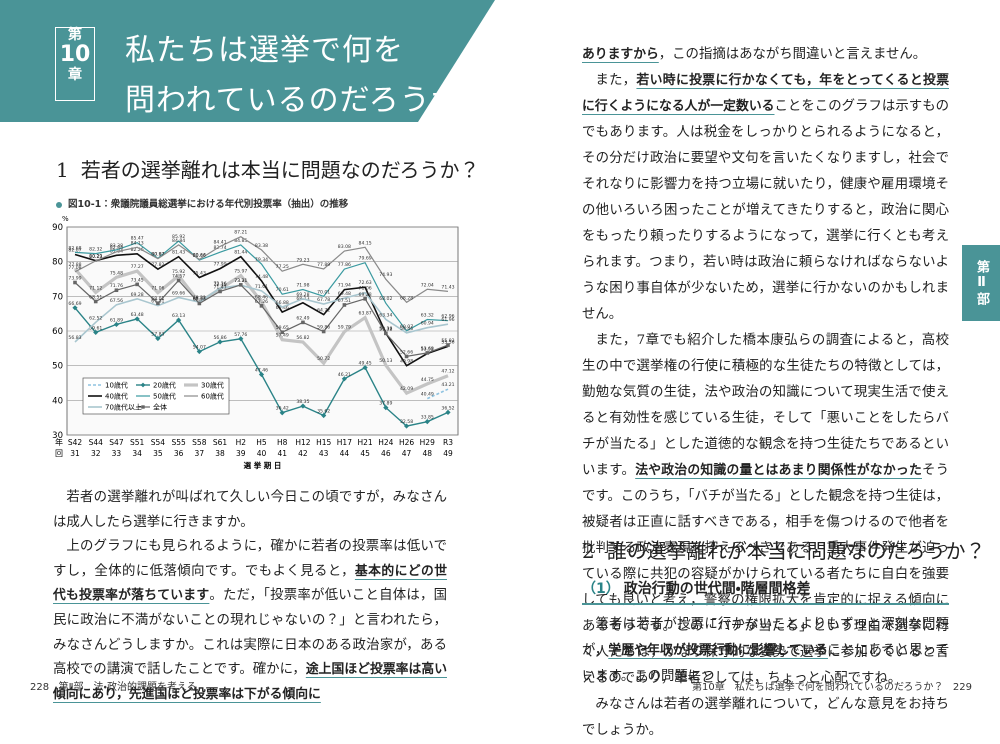 The image size is (1000, 744). Describe the element at coordinates (447, 341) in the screenshot. I see `data-label: 55.93` at that location.